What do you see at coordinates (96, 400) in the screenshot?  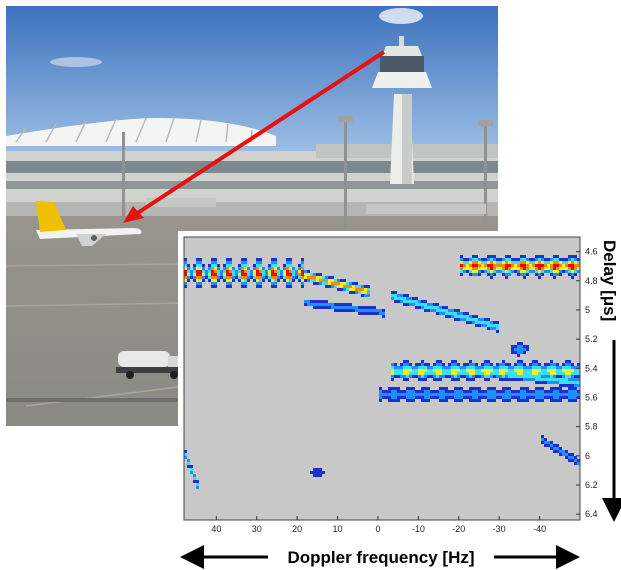 I see `fence` at bounding box center [96, 400].